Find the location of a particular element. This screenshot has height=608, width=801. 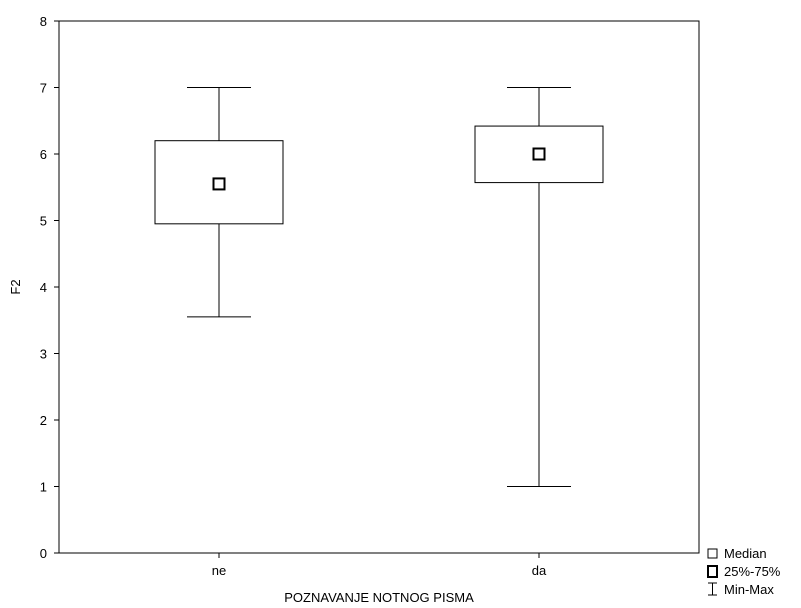

x-tick-label: da is located at coordinates (539, 570).